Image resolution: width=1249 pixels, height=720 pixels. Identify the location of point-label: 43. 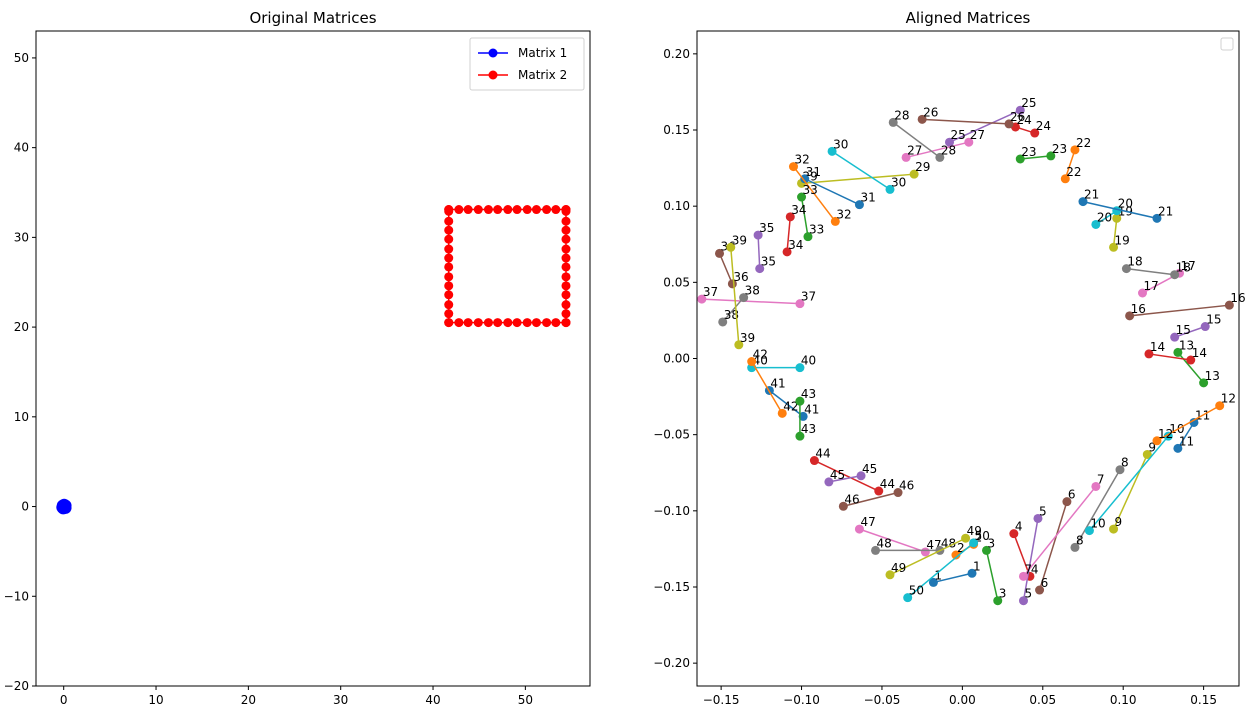
(808, 394).